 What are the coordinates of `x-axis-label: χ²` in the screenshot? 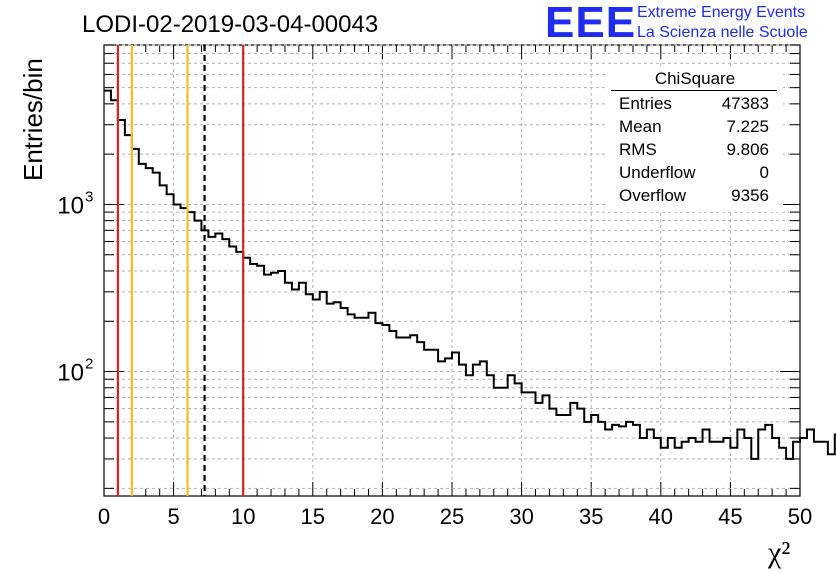 It's located at (779, 552).